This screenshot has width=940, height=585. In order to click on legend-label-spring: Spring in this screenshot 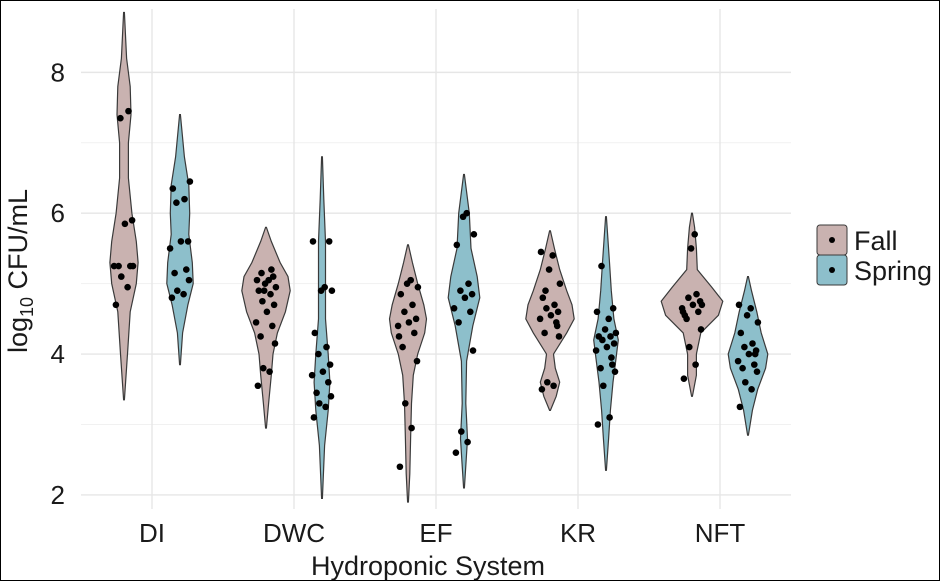, I will do `click(893, 271)`.